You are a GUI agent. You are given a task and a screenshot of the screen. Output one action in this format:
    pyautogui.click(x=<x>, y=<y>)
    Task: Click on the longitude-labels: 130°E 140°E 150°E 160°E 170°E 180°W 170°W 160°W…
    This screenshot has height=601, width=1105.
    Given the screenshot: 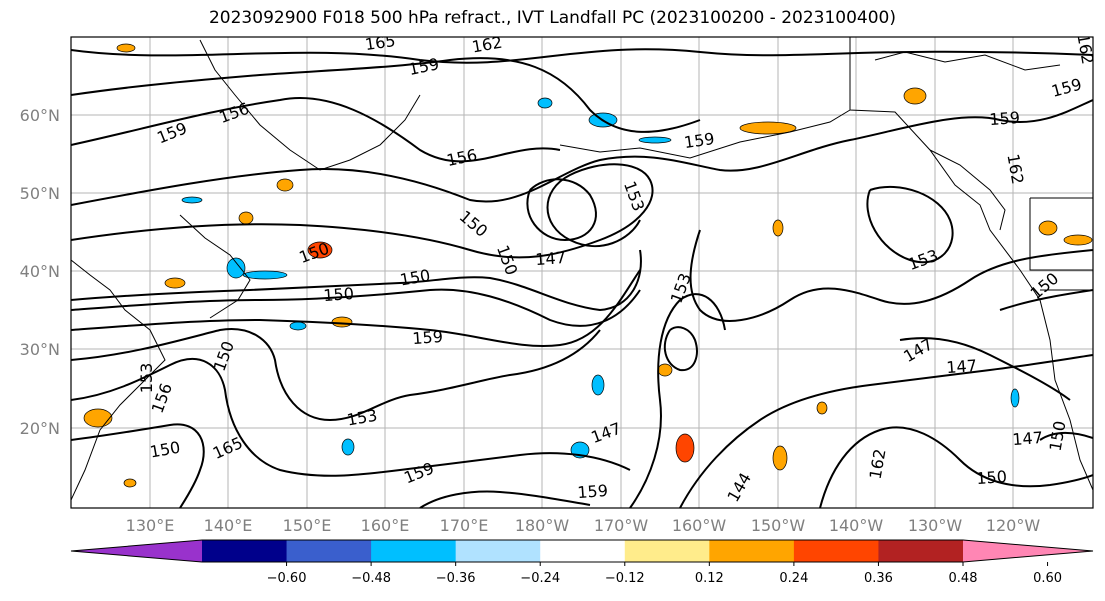 What is the action you would take?
    pyautogui.click(x=583, y=525)
    